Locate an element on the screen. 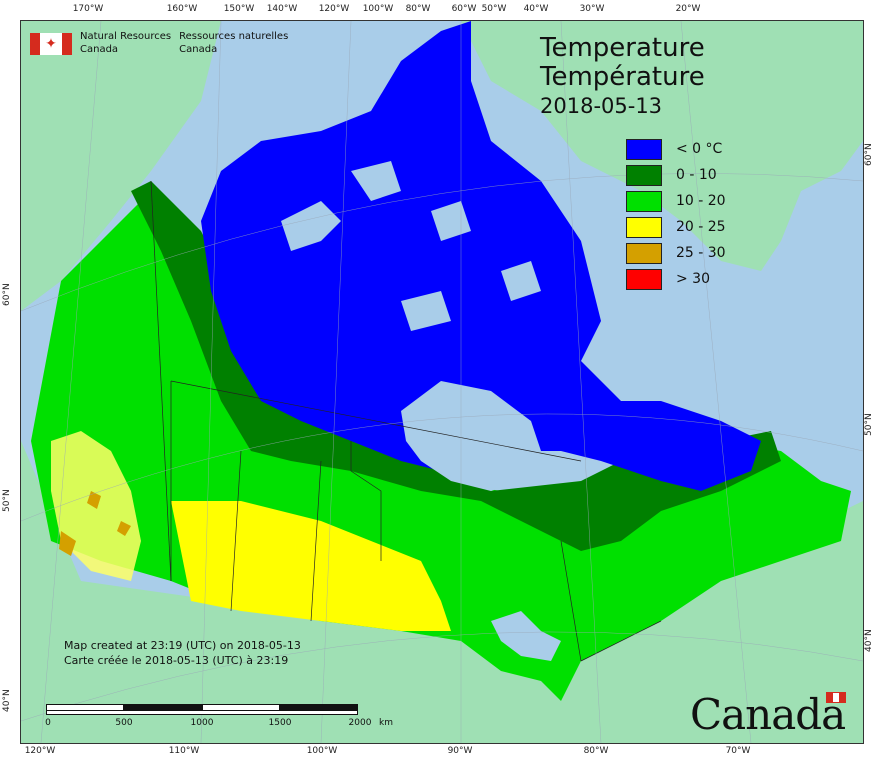 This screenshot has width=880, height=760. scale-label: 500 is located at coordinates (124, 723).